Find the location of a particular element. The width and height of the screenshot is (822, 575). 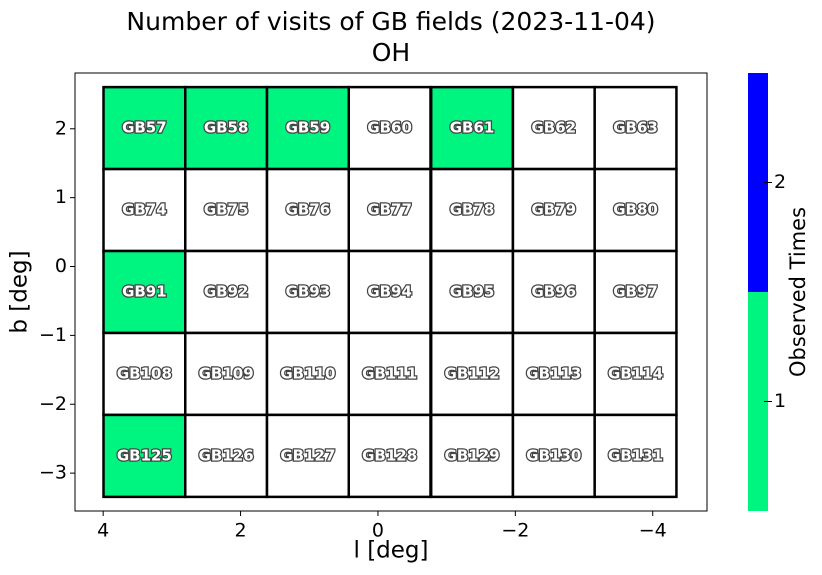

cell-label: GB114 is located at coordinates (635, 373).